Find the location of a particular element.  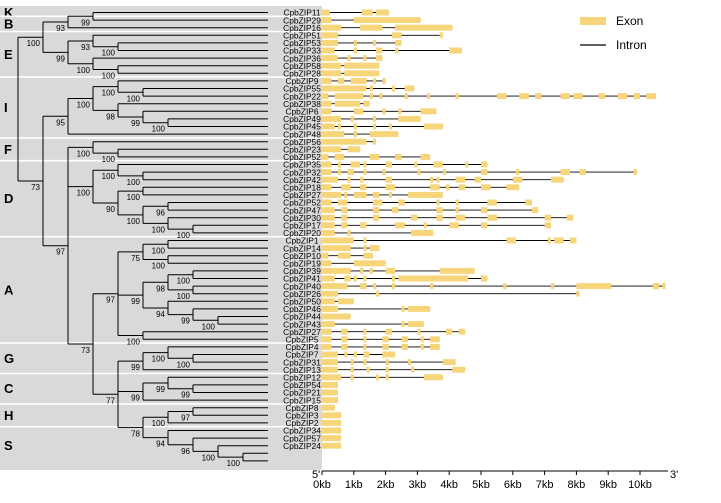

gene-name: CpbZIP31 is located at coordinates (302, 362).